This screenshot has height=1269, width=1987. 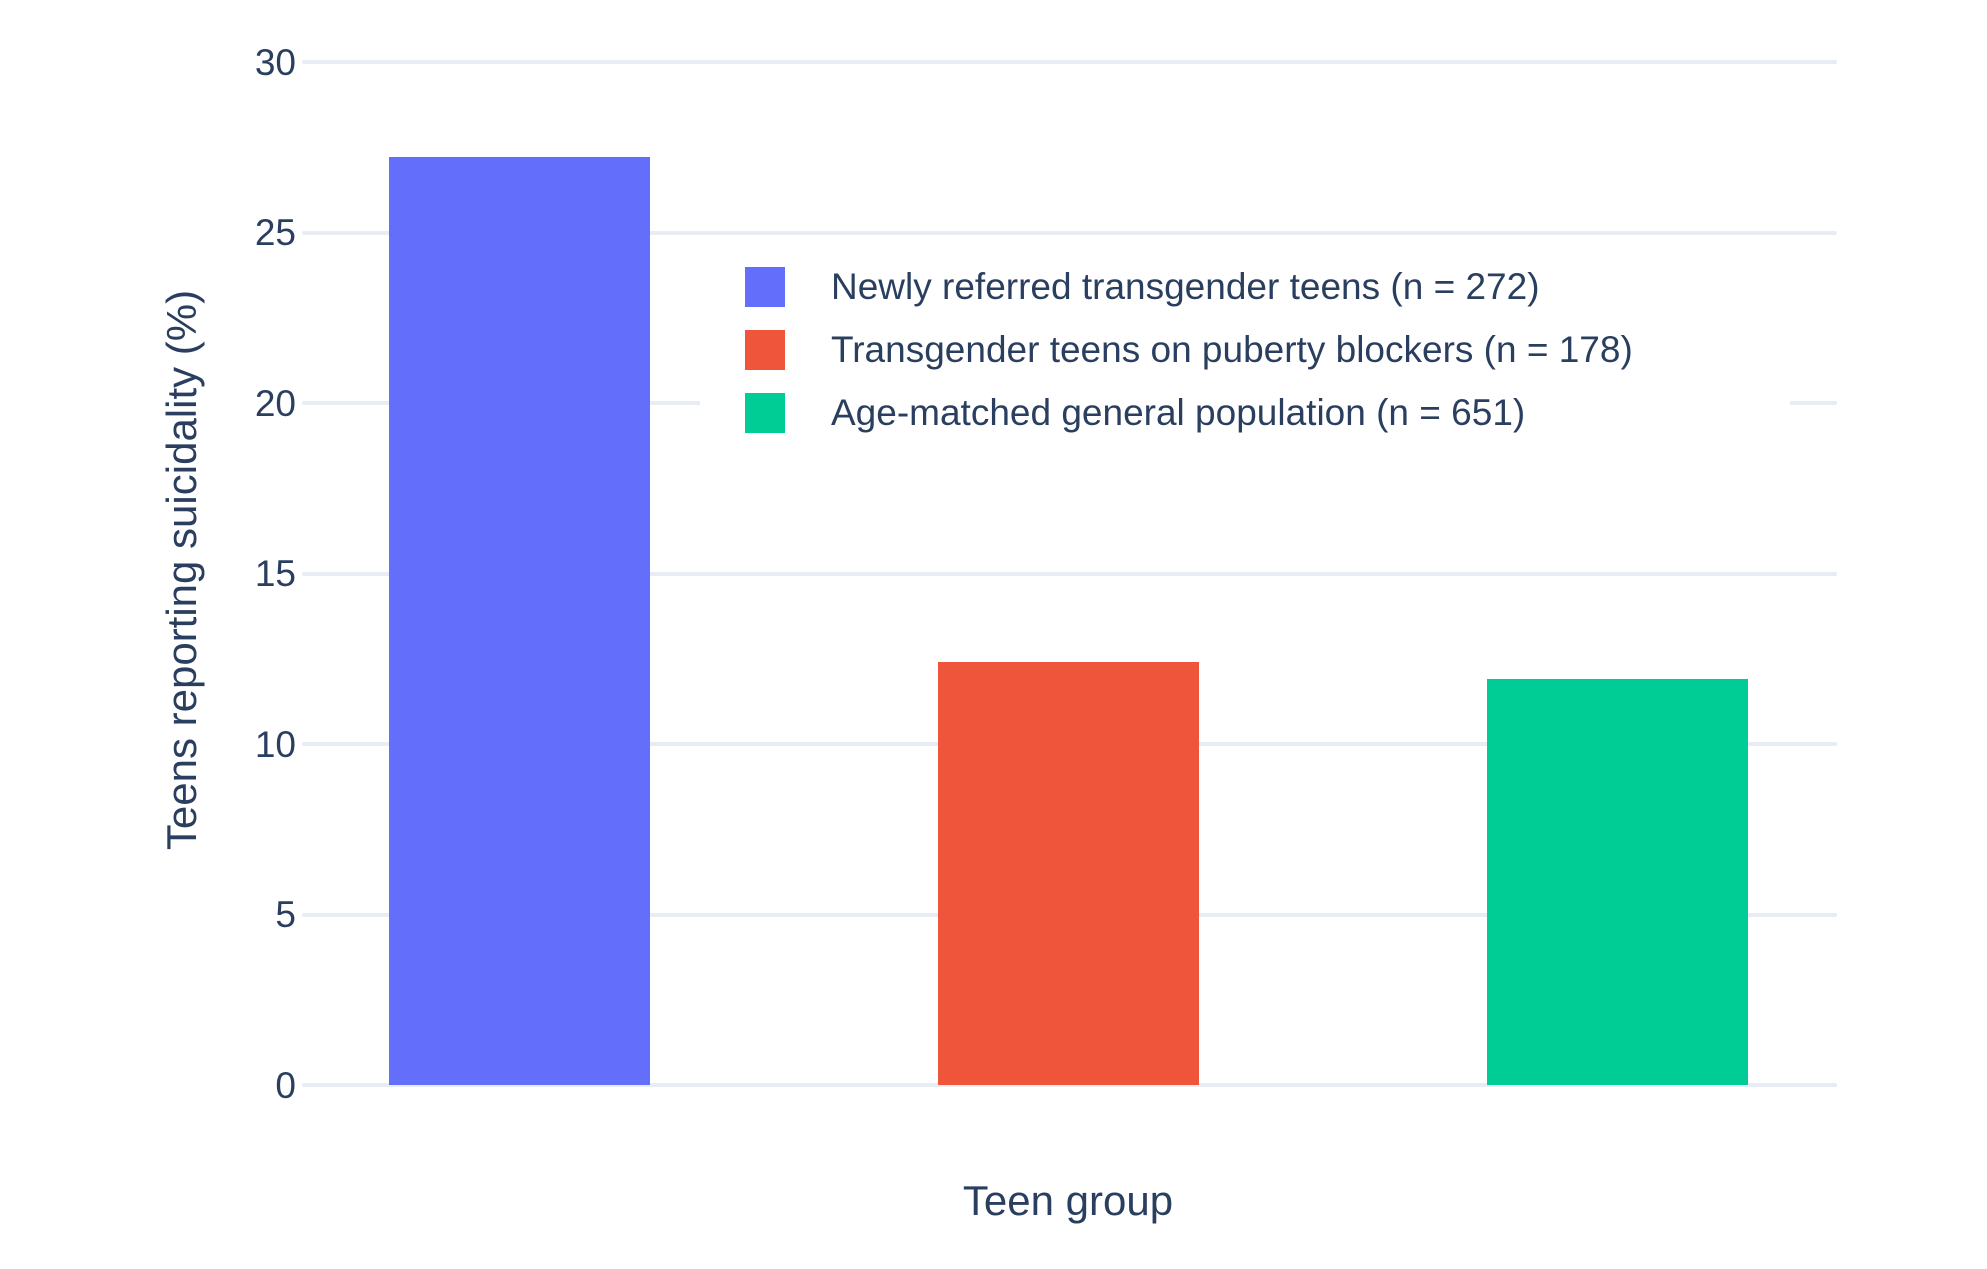 What do you see at coordinates (275, 744) in the screenshot?
I see `y-tick-label-10: 10` at bounding box center [275, 744].